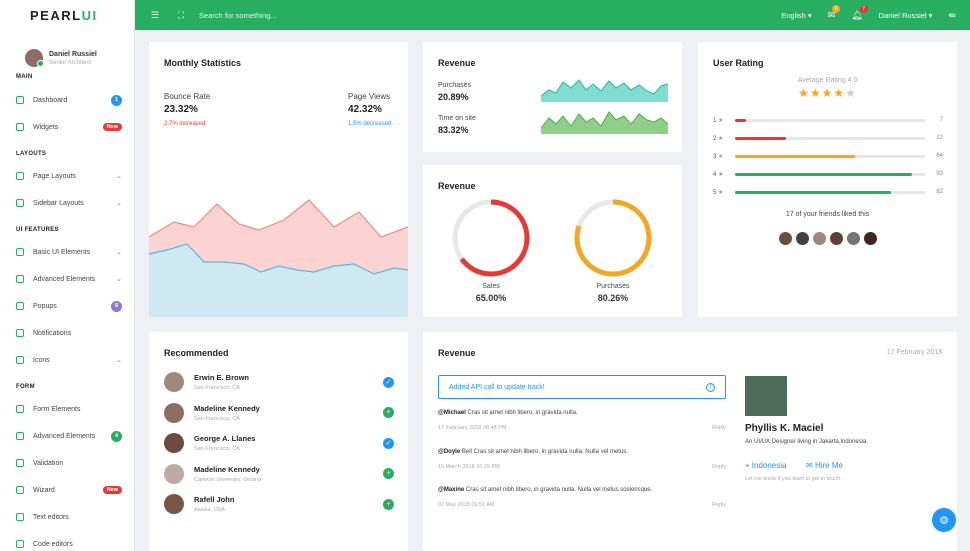  What do you see at coordinates (718, 120) in the screenshot?
I see `rating-star-label: 1 ★` at bounding box center [718, 120].